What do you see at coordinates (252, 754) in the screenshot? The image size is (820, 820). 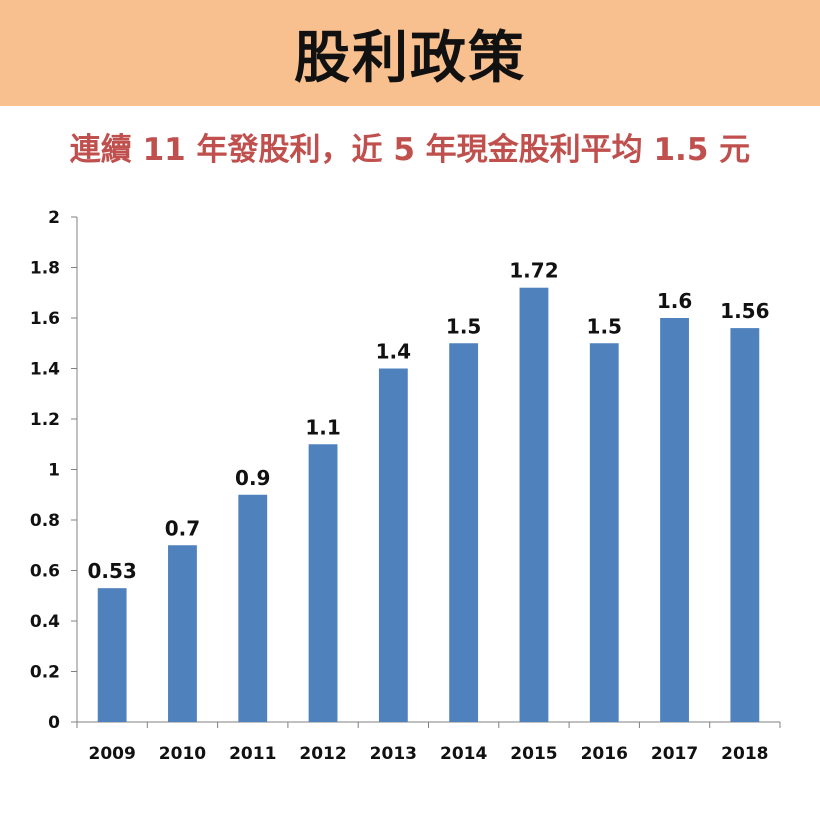 I see `x-tick-label-2011: 2011` at bounding box center [252, 754].